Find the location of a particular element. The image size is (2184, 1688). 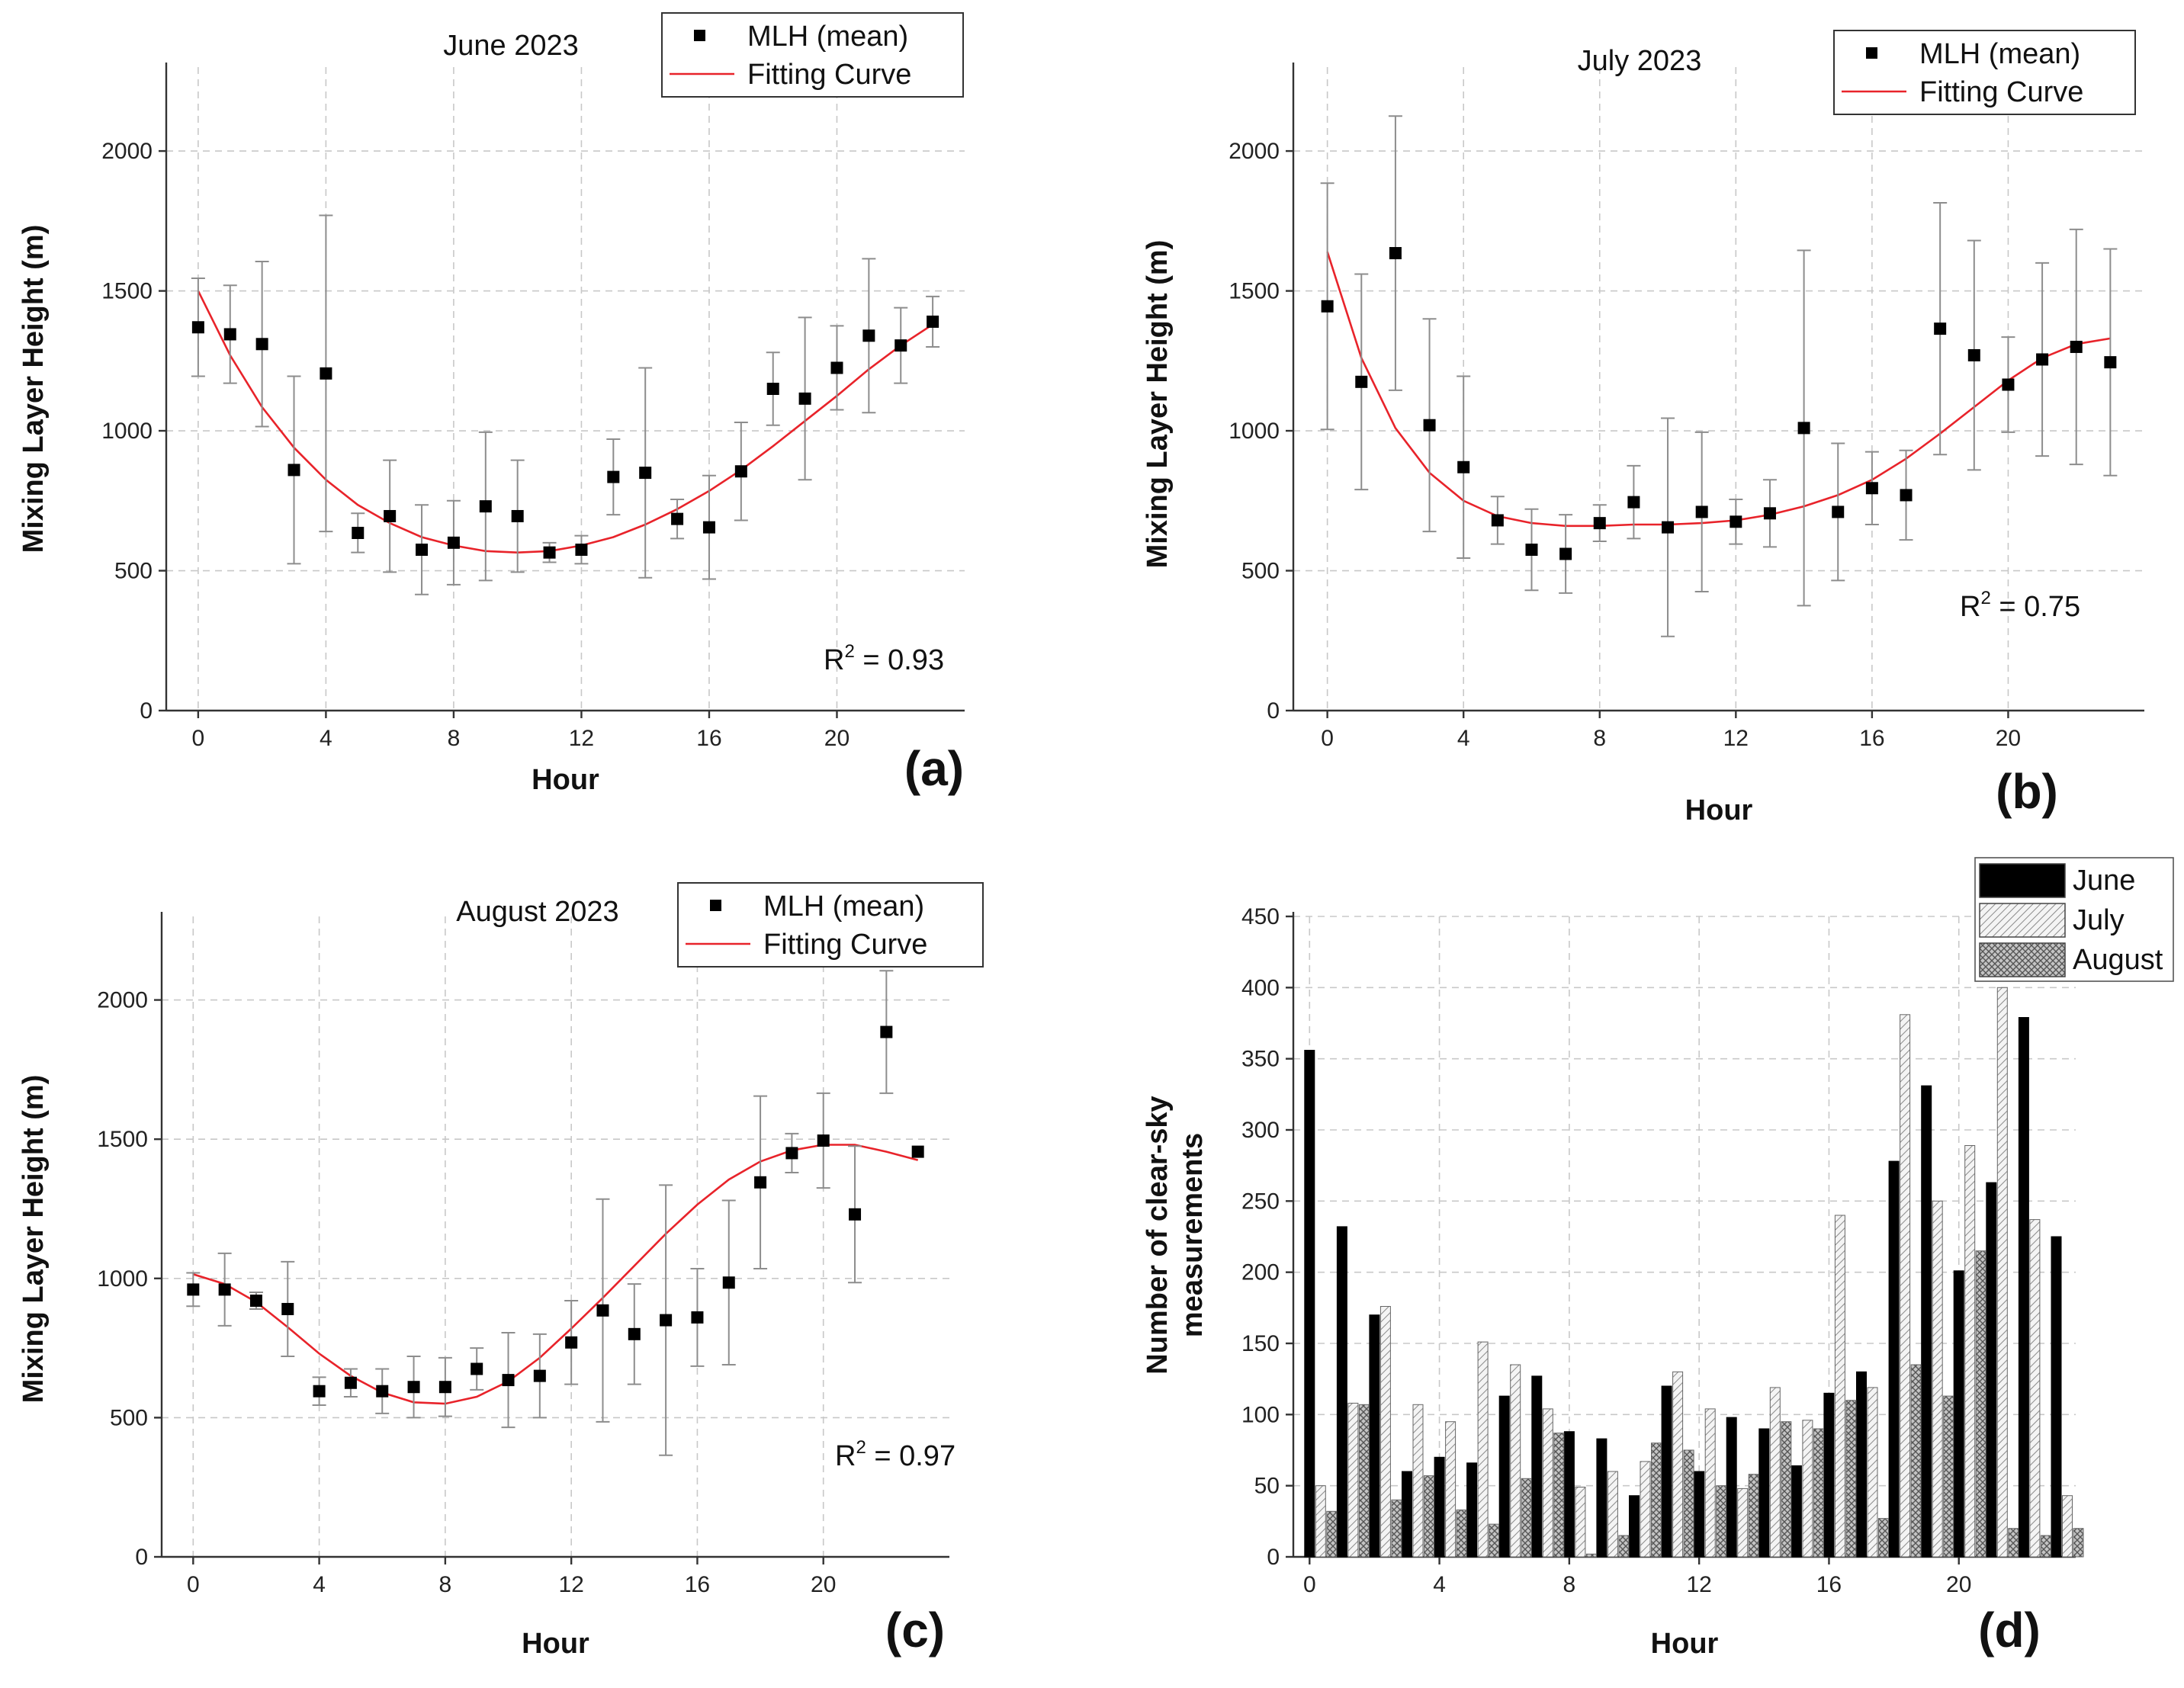

fitting-curve-line is located at coordinates (555, 1274).